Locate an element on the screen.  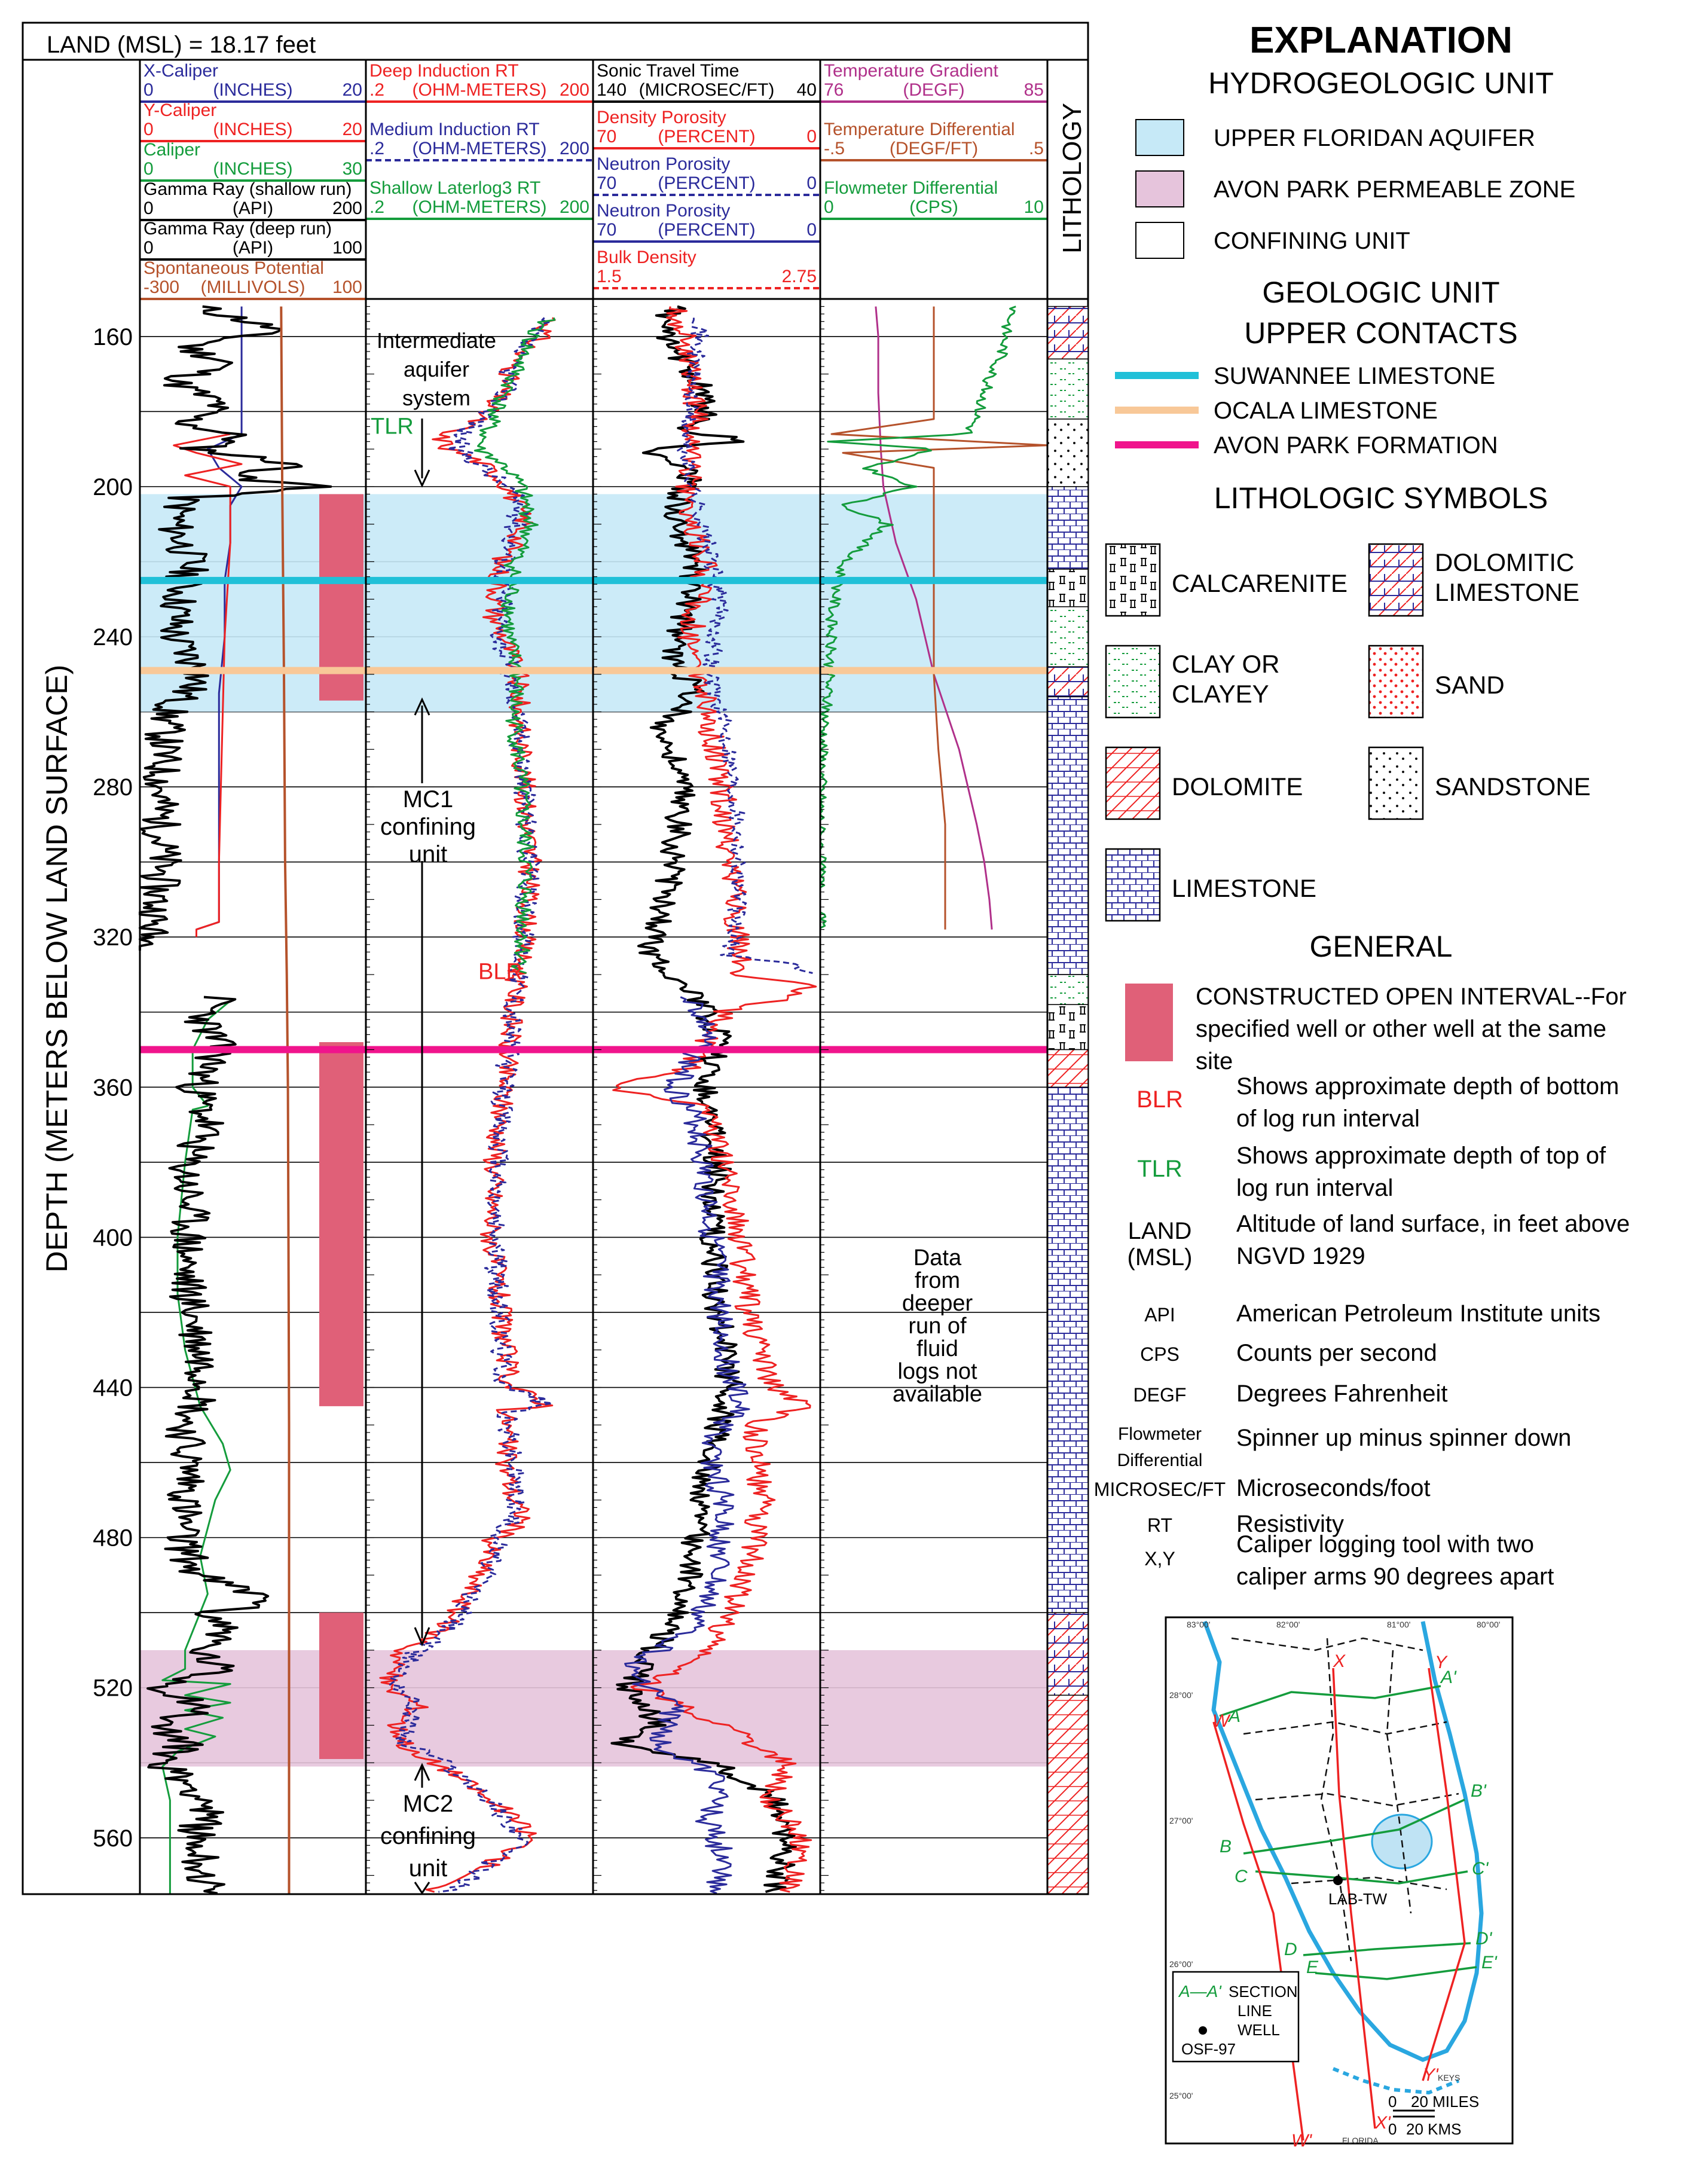
data-note: deeper is located at coordinates (937, 1304).